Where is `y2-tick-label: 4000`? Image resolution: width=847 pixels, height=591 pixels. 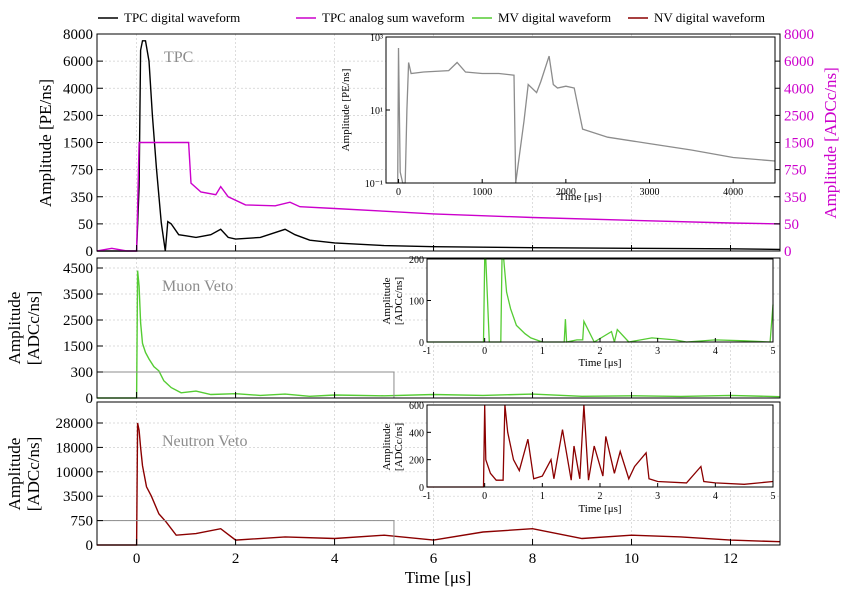
y2-tick-label: 4000 is located at coordinates (799, 89).